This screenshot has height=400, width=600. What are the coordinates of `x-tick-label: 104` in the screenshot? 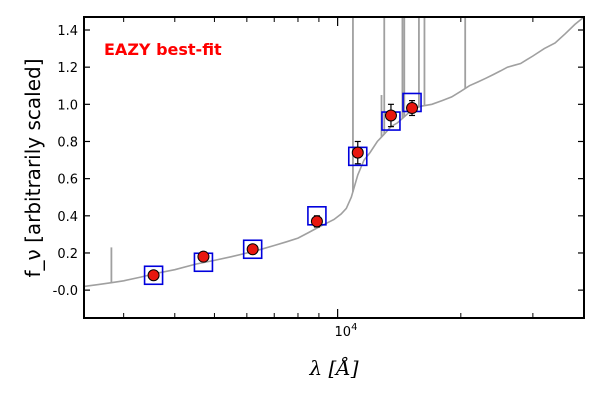 It's located at (346, 331).